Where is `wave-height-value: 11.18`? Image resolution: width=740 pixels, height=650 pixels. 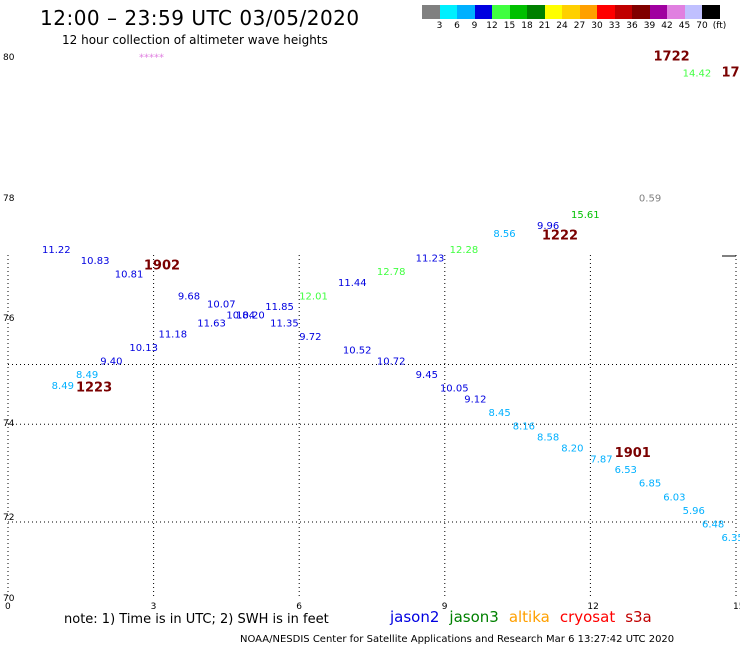 wave-height-value: 11.18 is located at coordinates (172, 334).